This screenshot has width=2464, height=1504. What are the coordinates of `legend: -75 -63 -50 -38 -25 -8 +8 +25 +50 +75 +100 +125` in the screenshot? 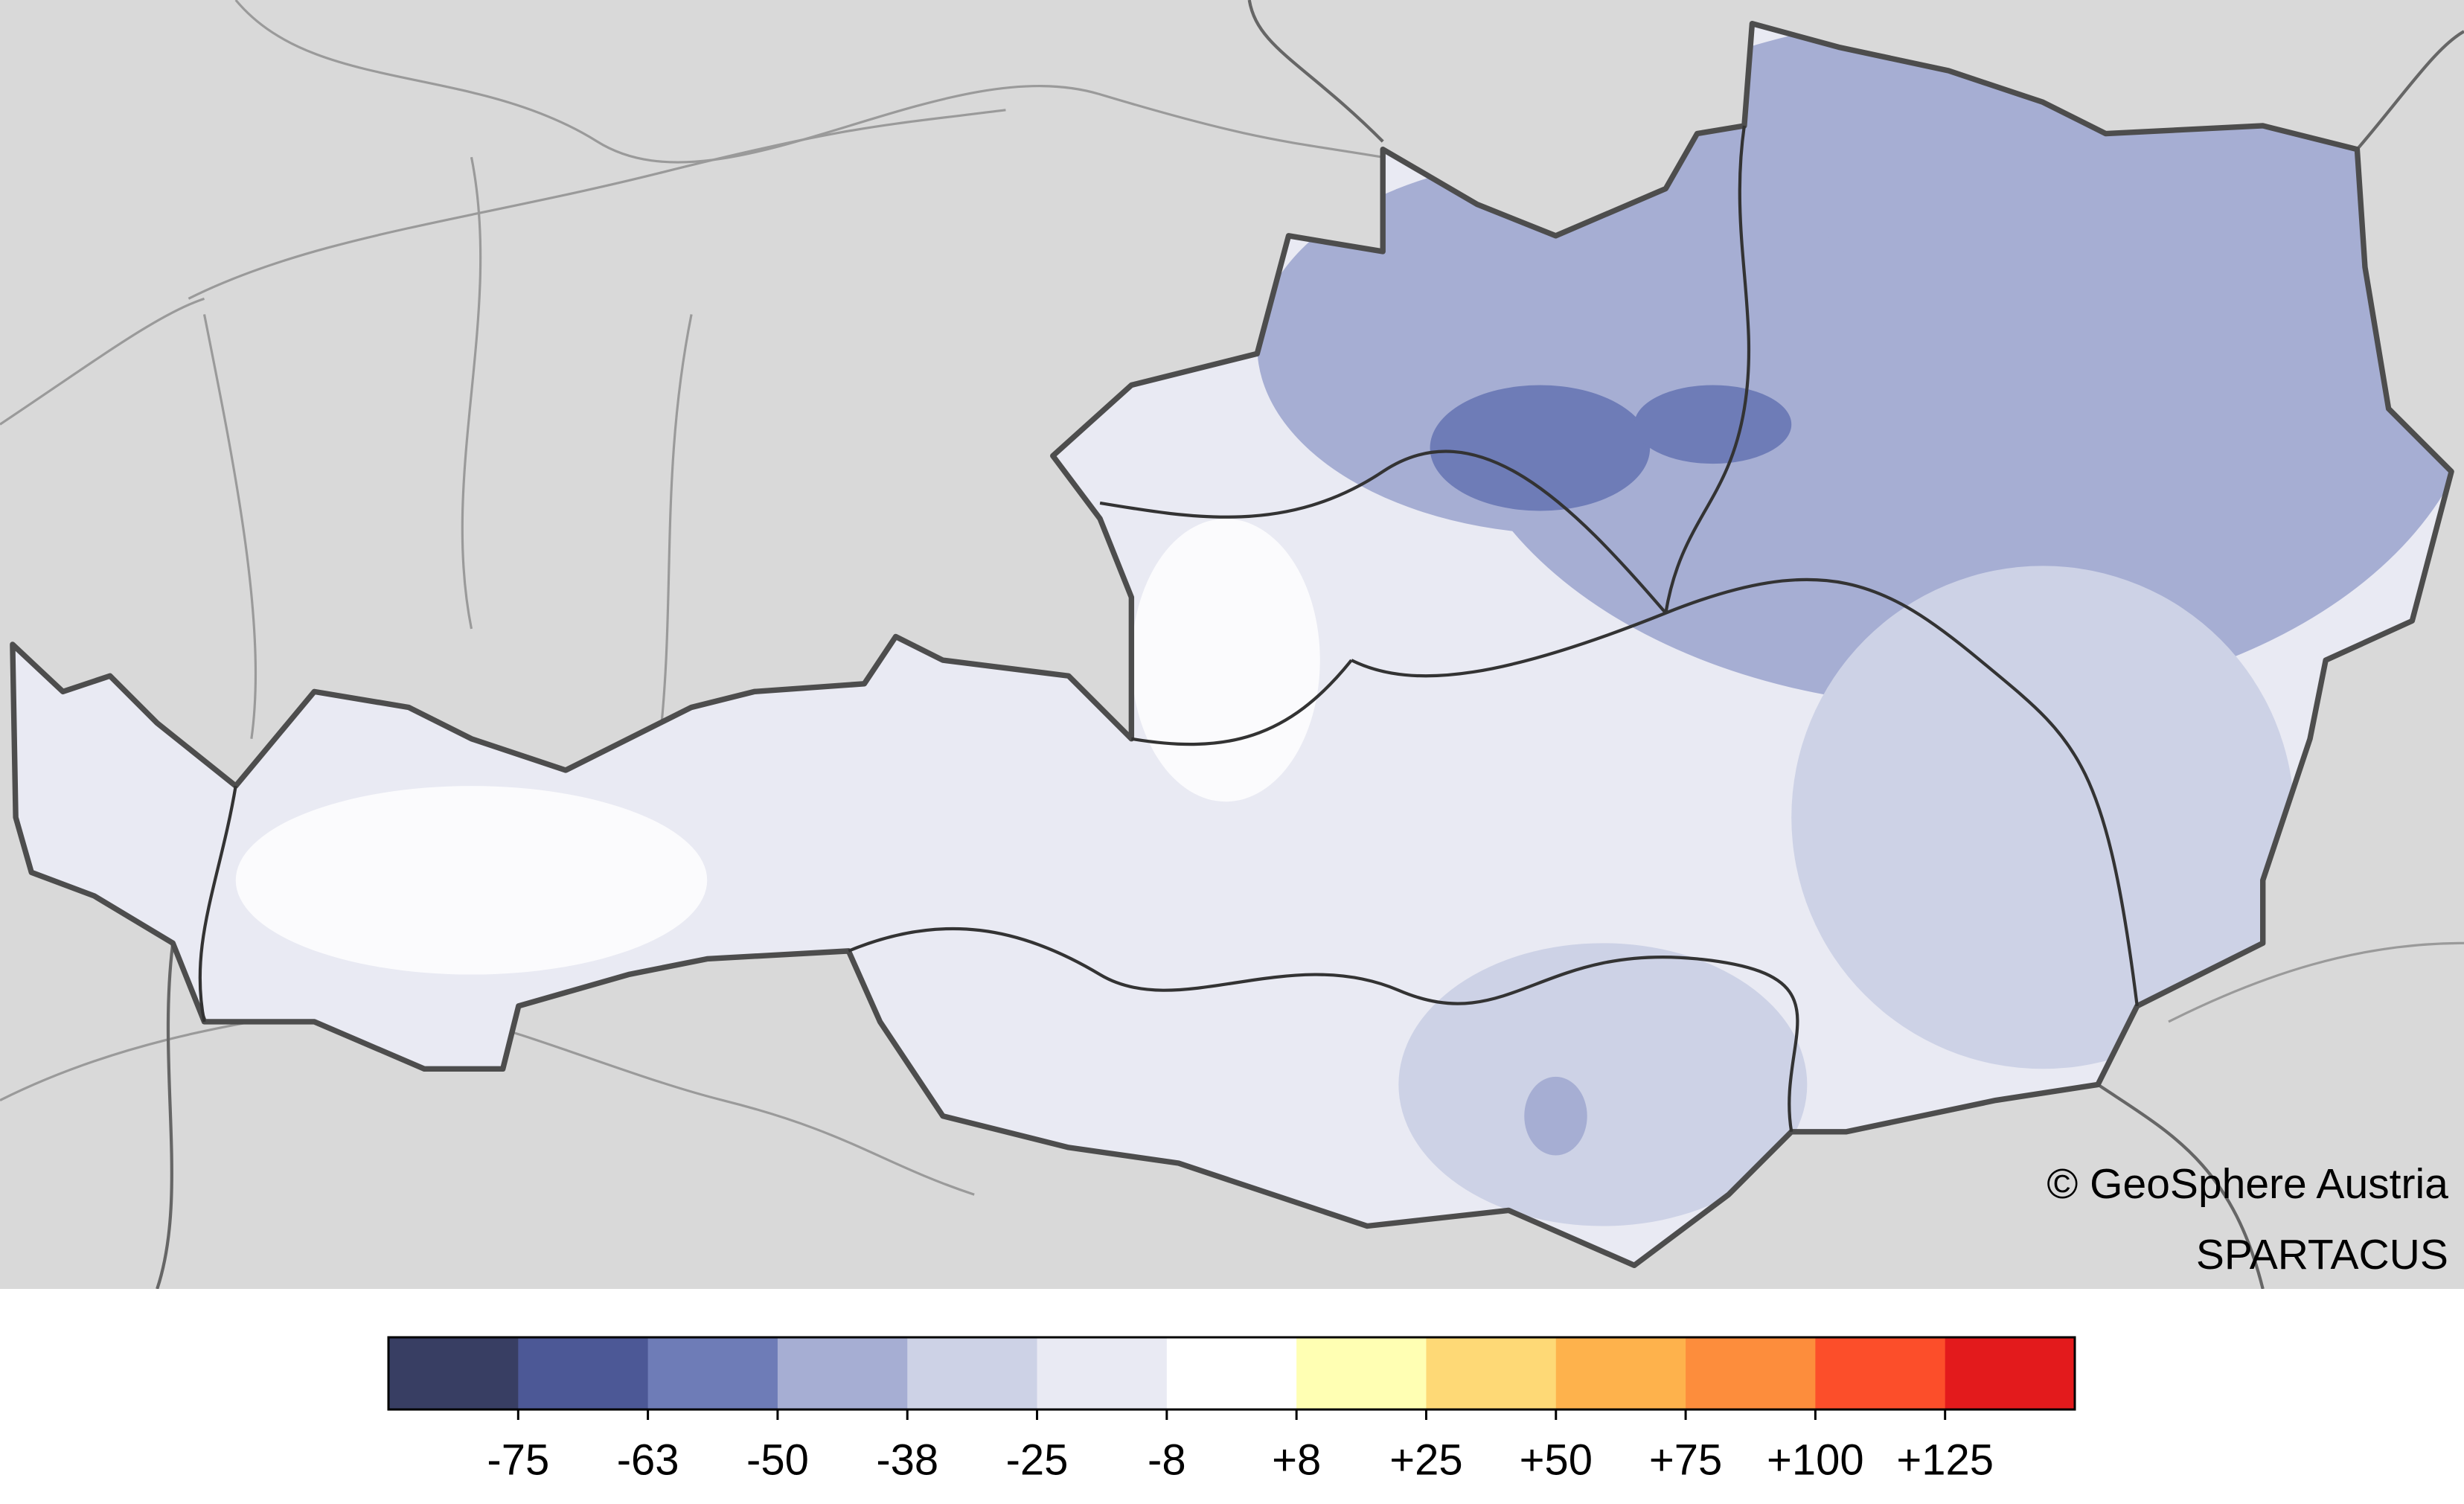 It's located at (1231, 1410).